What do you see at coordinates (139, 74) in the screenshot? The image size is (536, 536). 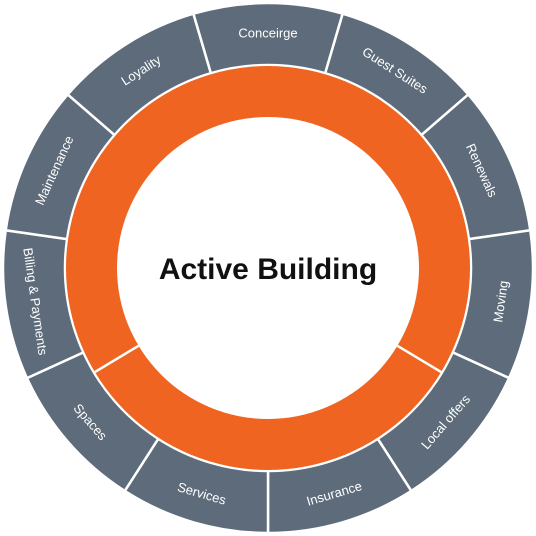 I see `outer-segment` at bounding box center [139, 74].